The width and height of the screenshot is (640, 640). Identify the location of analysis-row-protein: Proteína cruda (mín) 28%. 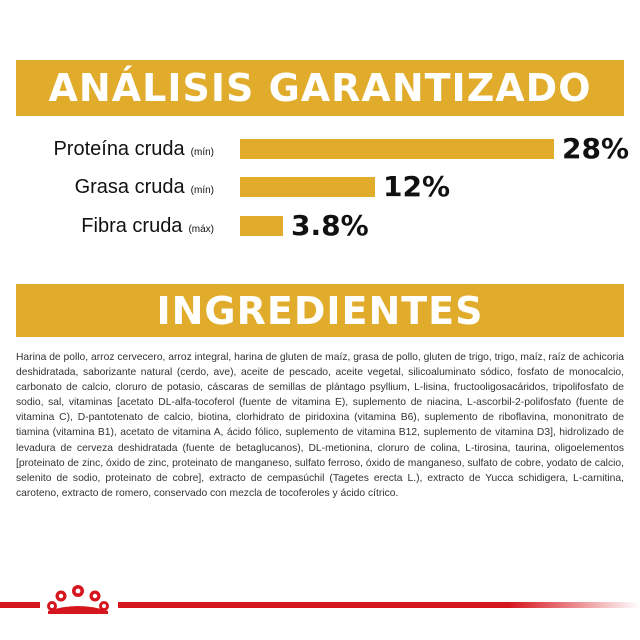
(320, 149).